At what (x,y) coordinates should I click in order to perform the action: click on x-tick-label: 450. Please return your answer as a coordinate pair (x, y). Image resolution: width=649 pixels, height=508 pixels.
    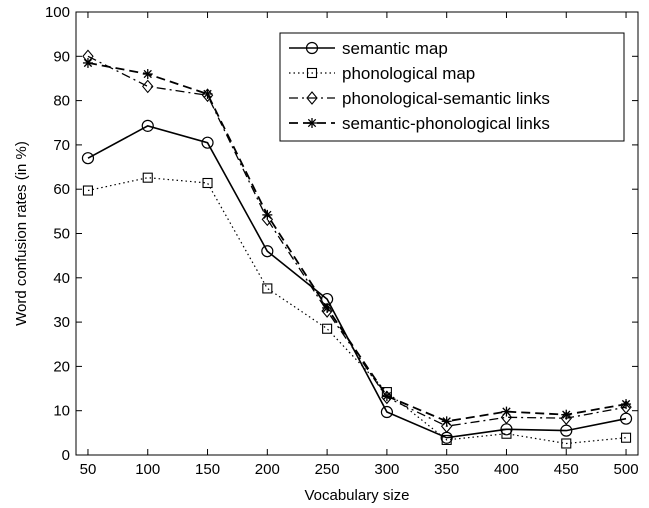
    Looking at the image, I should click on (566, 469).